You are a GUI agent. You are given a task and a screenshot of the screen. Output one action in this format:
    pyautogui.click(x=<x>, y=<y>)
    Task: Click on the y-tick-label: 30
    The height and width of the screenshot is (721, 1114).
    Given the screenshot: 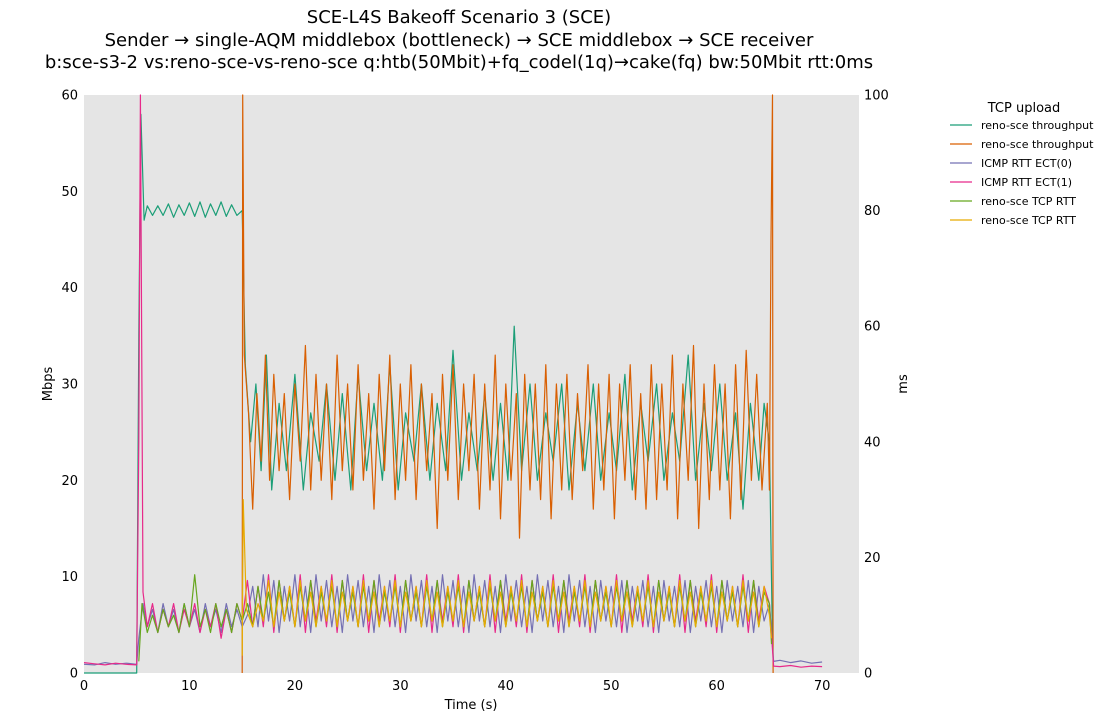 What is the action you would take?
    pyautogui.click(x=69, y=385)
    